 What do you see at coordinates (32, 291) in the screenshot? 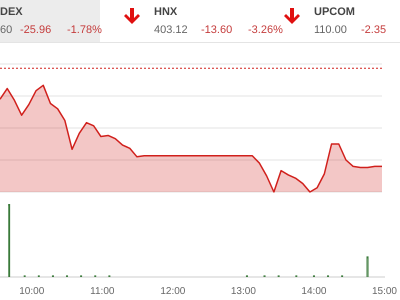
I see `x-tick-label: 10:00` at bounding box center [32, 291].